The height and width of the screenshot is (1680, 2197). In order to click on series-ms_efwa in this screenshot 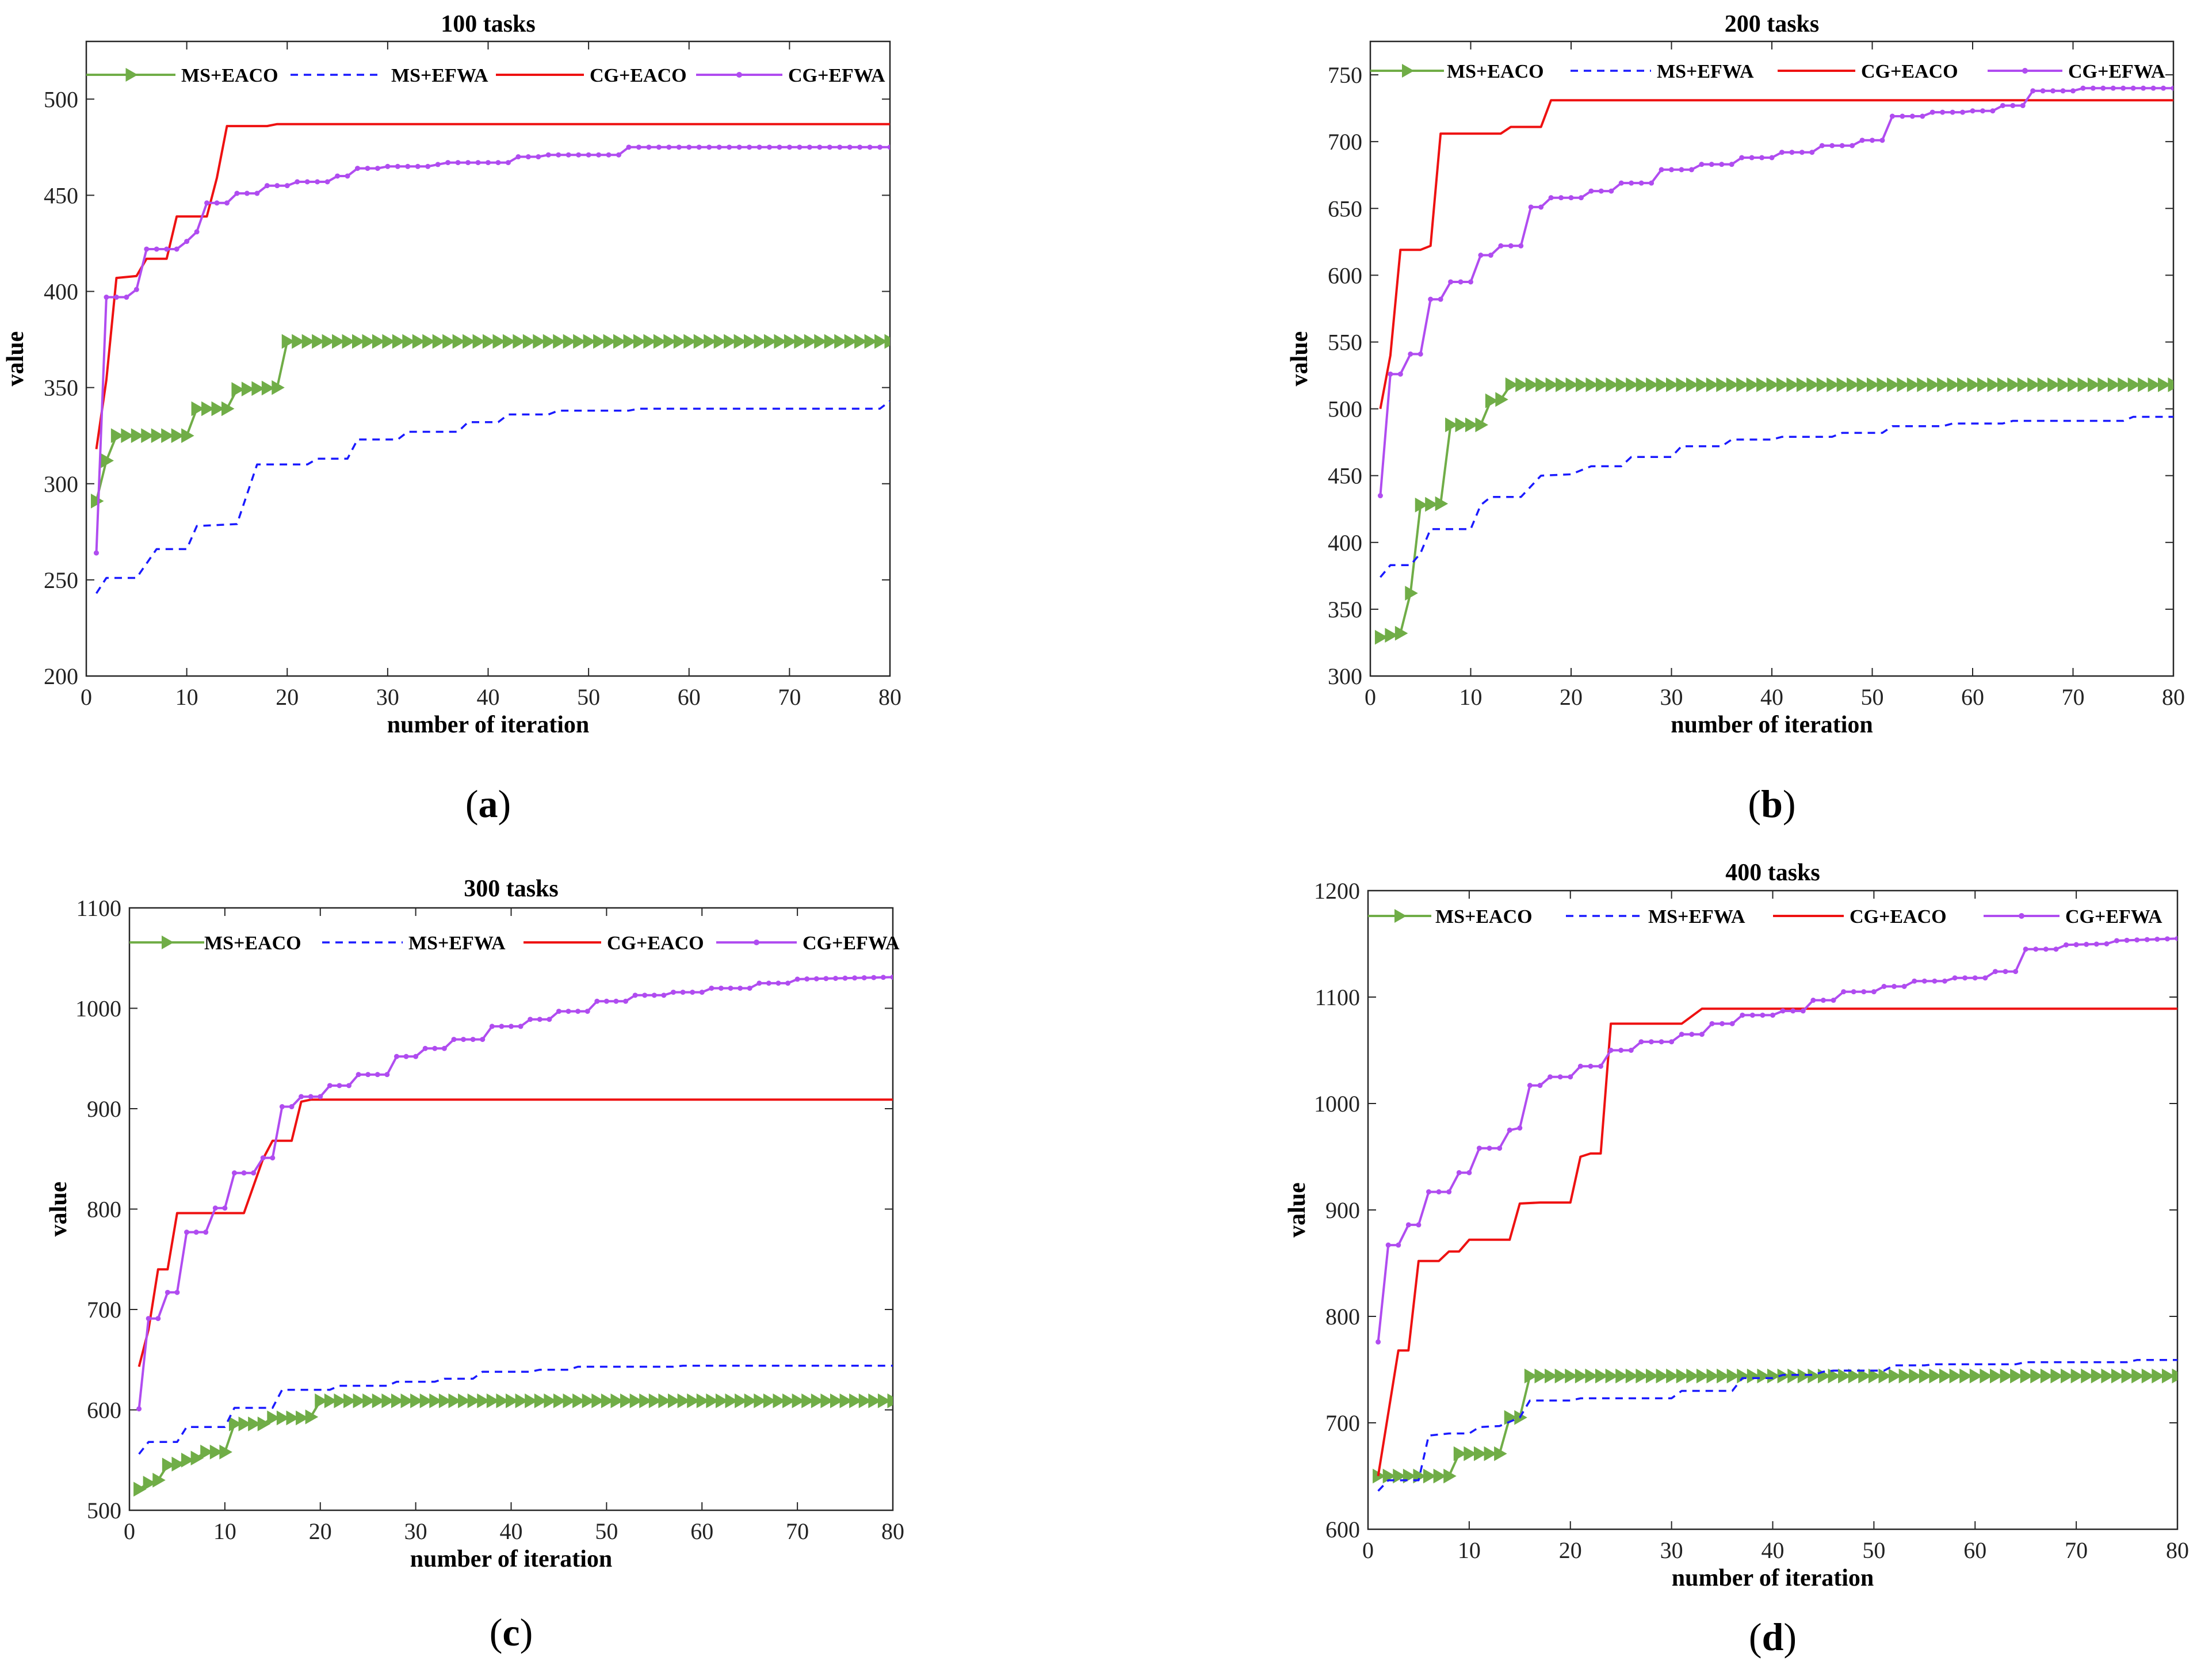, I will do `click(493, 497)`.